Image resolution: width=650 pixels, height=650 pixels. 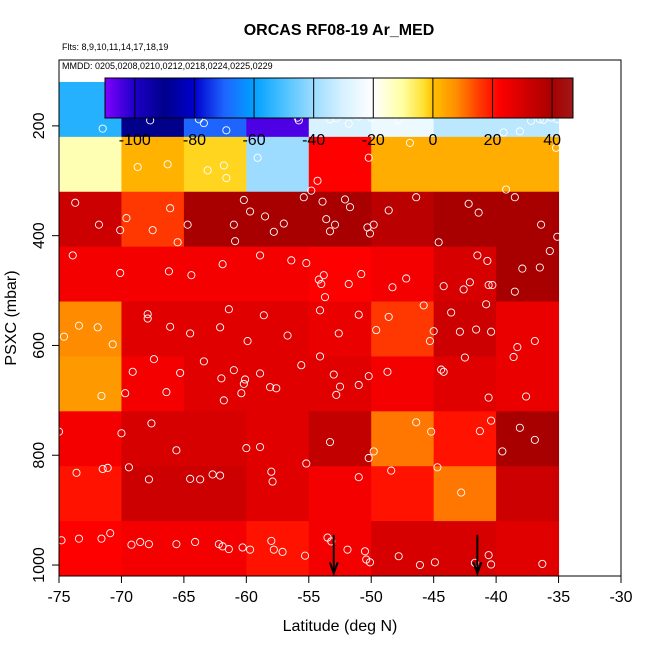 I want to click on x-axis-label: Latitude (deg N), so click(x=340, y=626).